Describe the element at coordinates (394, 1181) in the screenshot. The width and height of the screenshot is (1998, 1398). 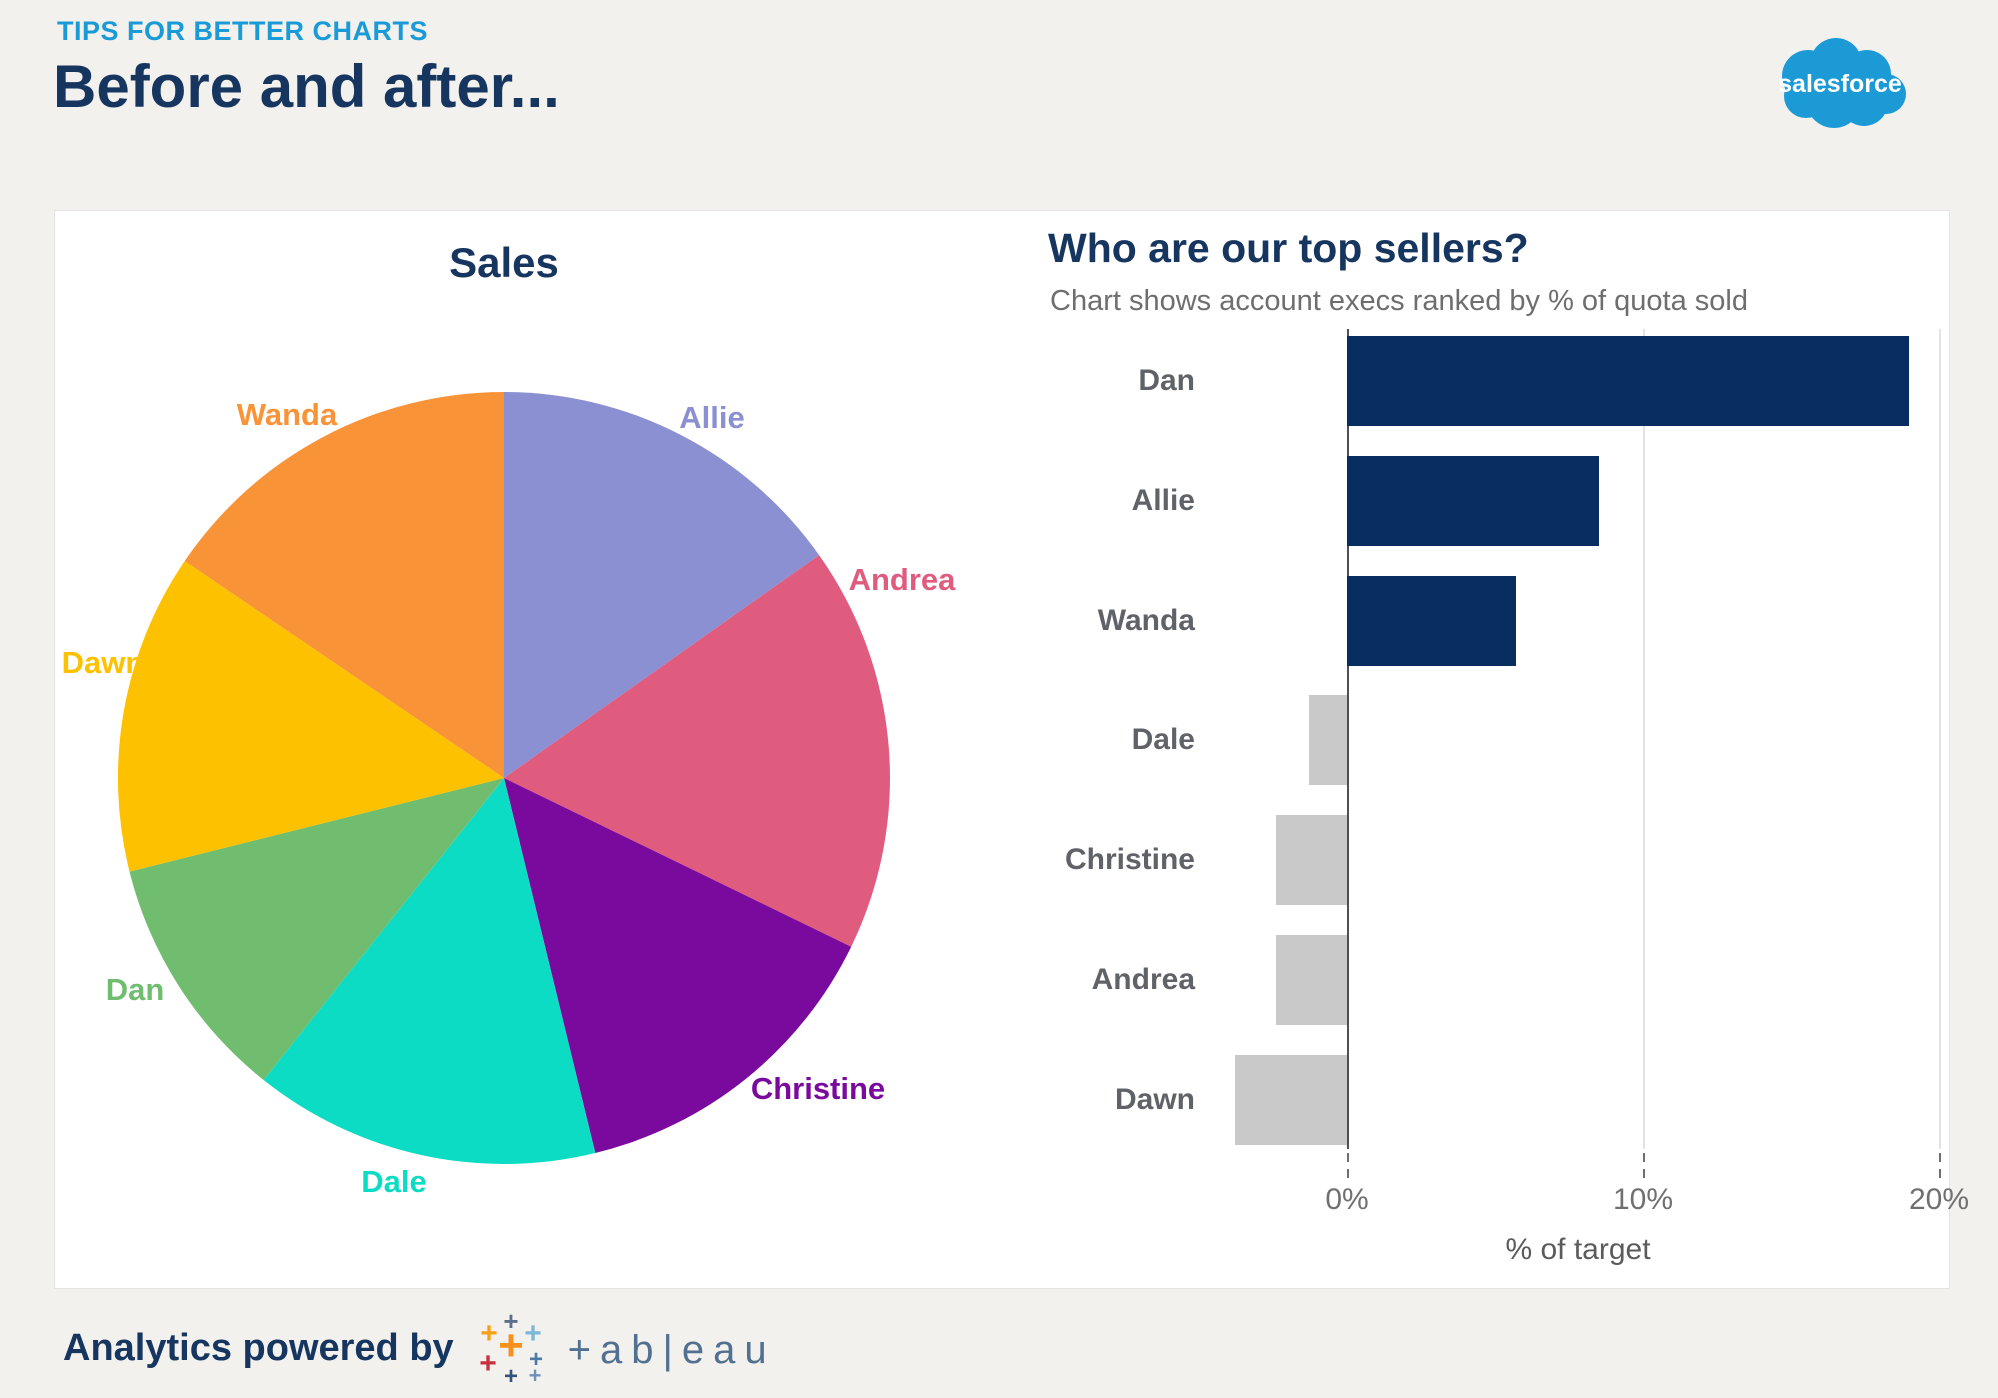
I see `pie-slice-label-dale: Dale` at that location.